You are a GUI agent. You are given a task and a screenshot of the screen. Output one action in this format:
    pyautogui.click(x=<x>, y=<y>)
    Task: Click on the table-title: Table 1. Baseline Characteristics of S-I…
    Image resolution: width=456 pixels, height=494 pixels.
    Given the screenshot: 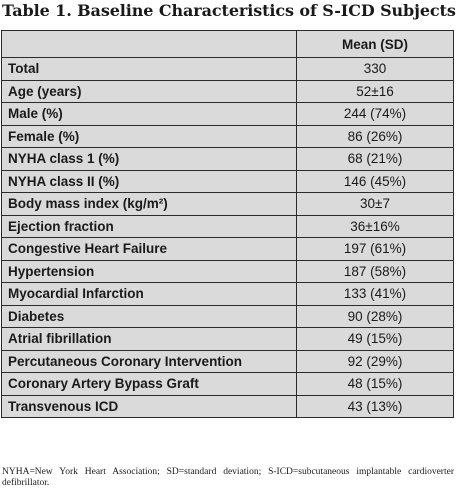 What is the action you would take?
    pyautogui.click(x=229, y=10)
    